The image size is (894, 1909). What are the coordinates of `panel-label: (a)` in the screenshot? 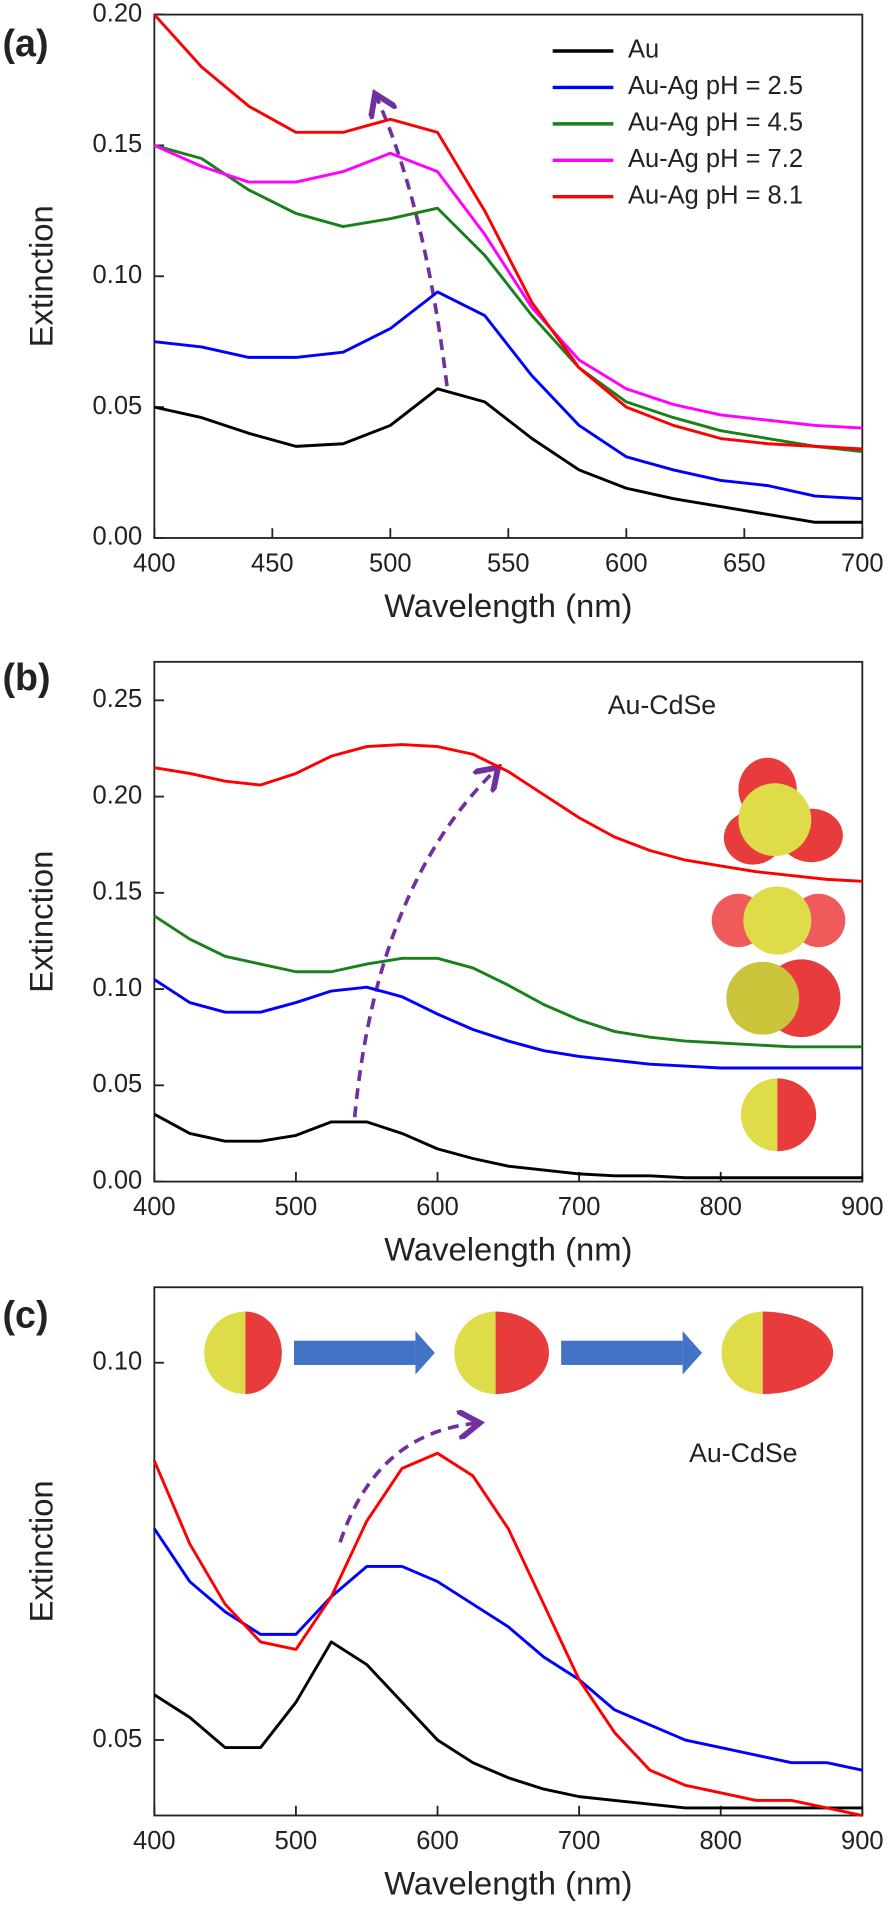 It's located at (26, 43).